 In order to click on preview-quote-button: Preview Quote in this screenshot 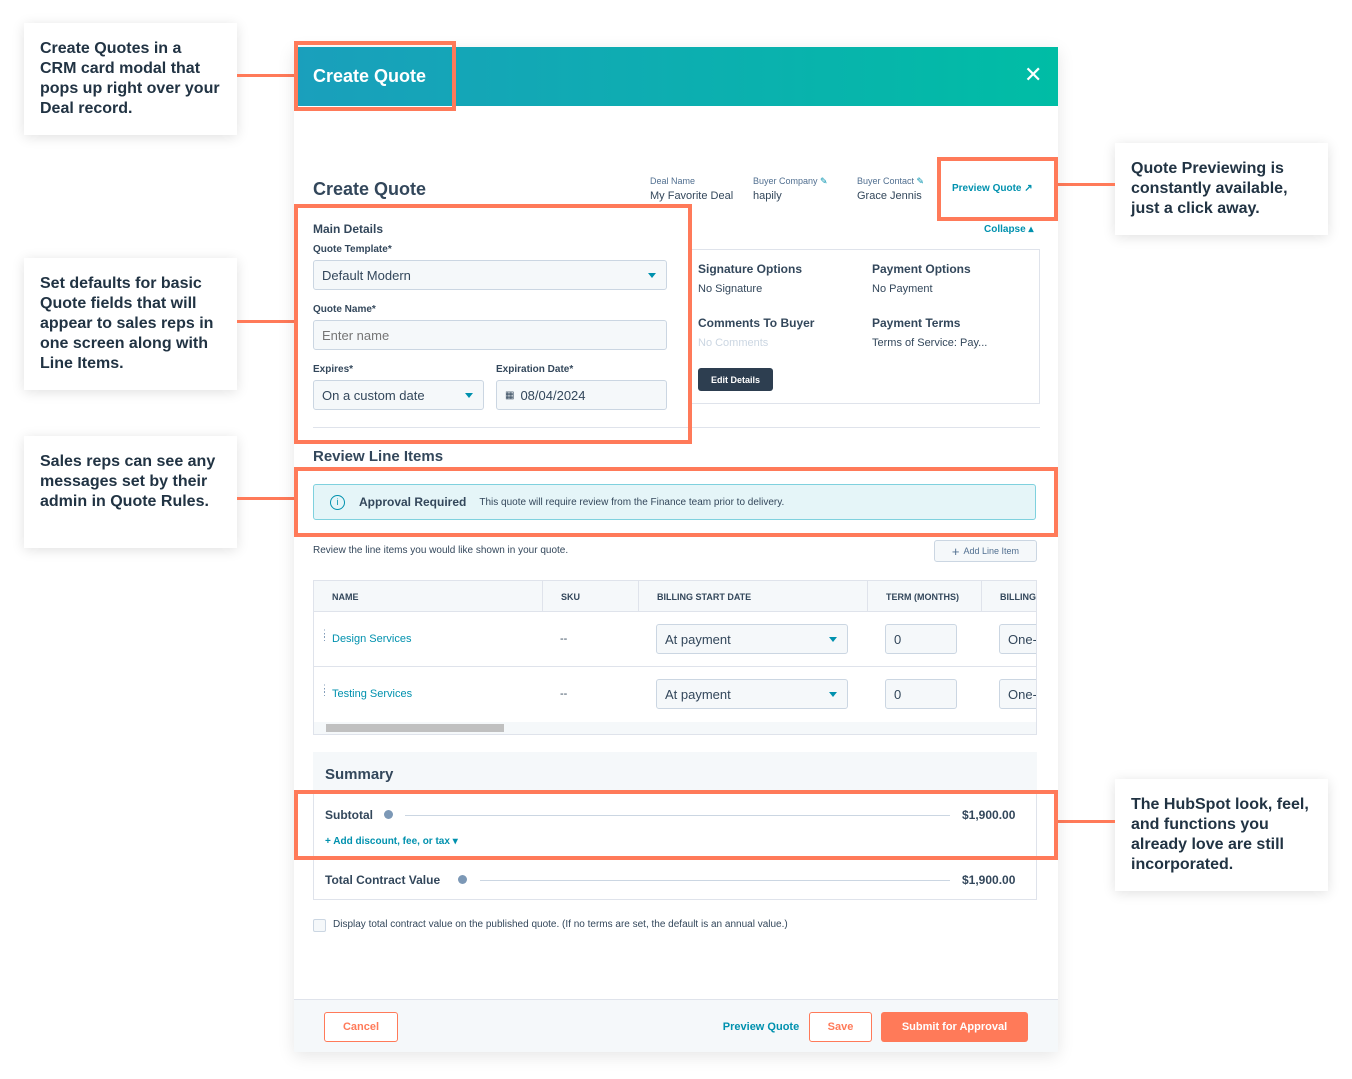, I will do `click(761, 1027)`.